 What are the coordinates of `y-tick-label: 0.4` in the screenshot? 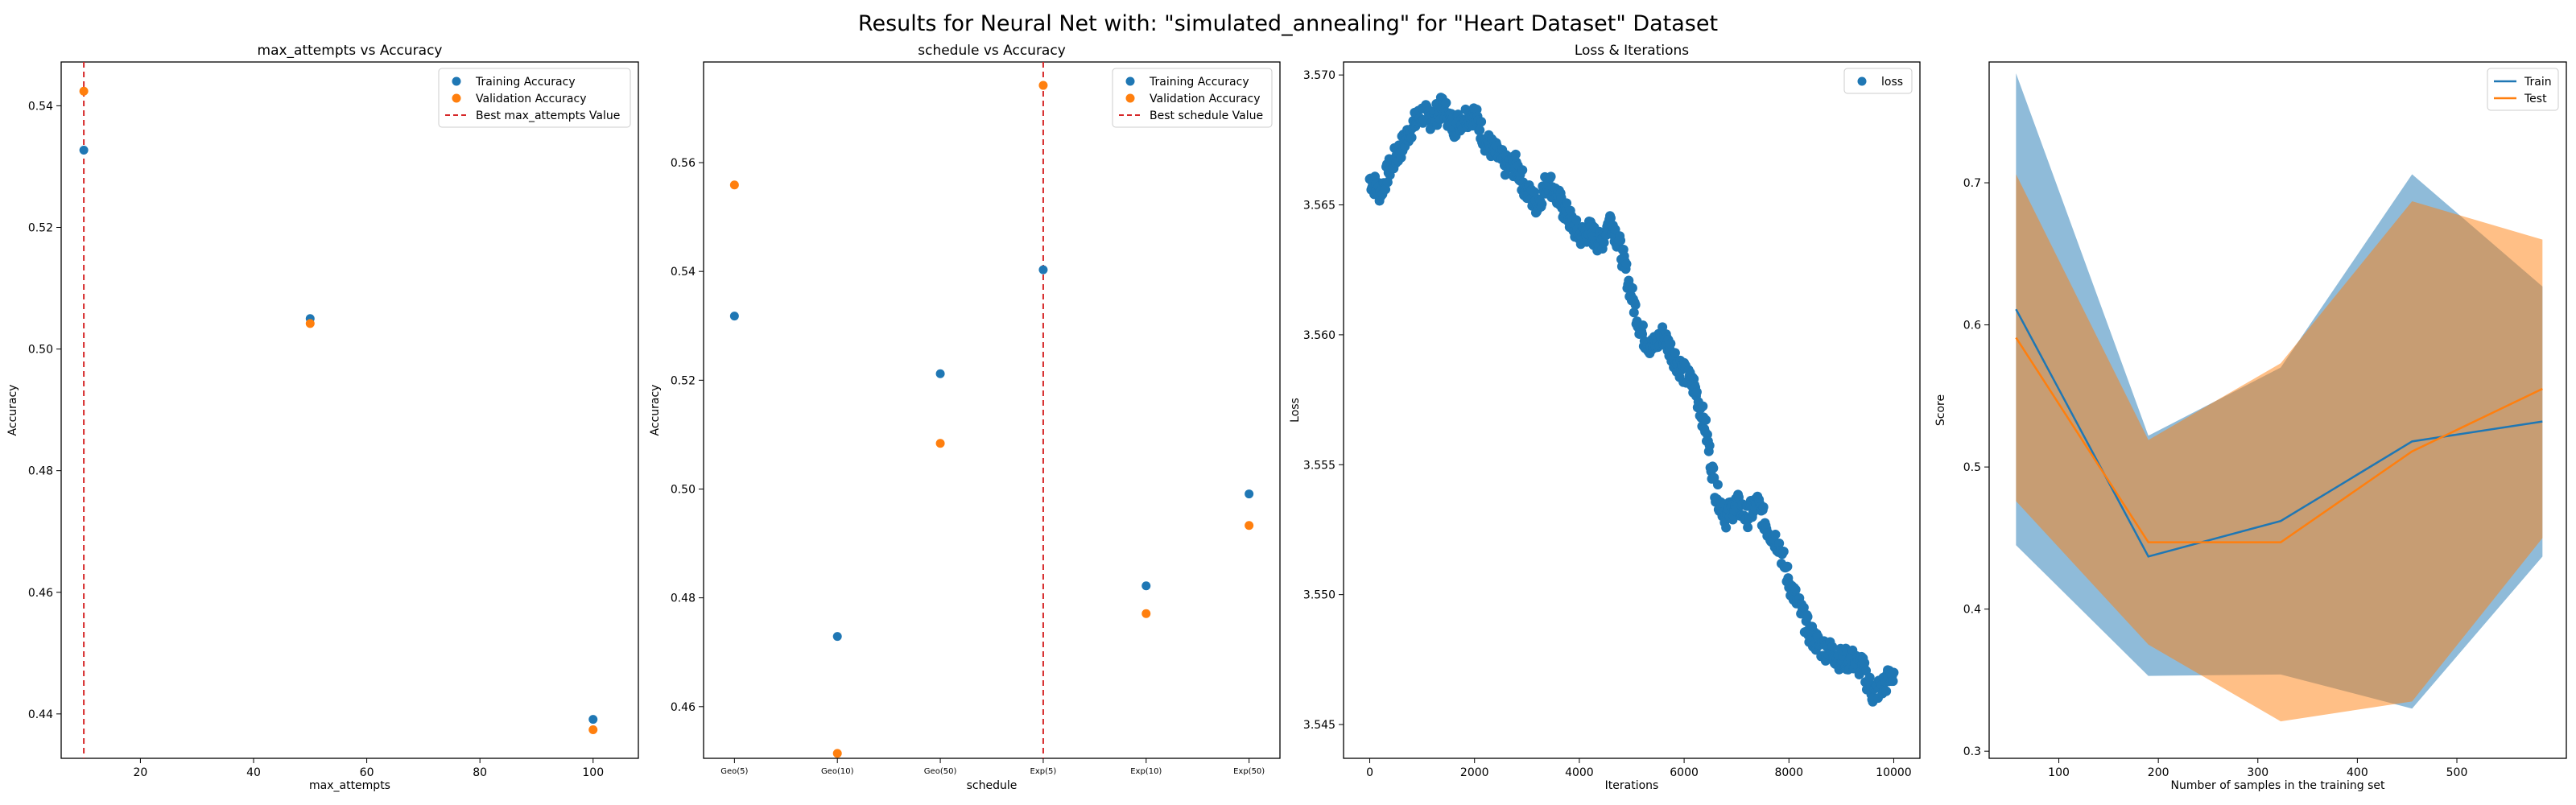 It's located at (1972, 610).